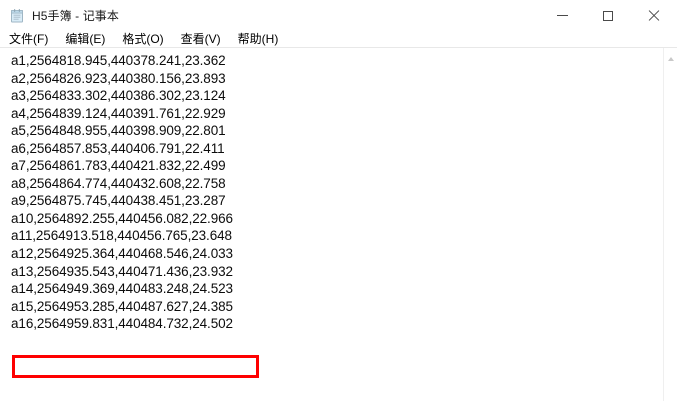 The height and width of the screenshot is (401, 677). I want to click on maximize-button, so click(608, 15).